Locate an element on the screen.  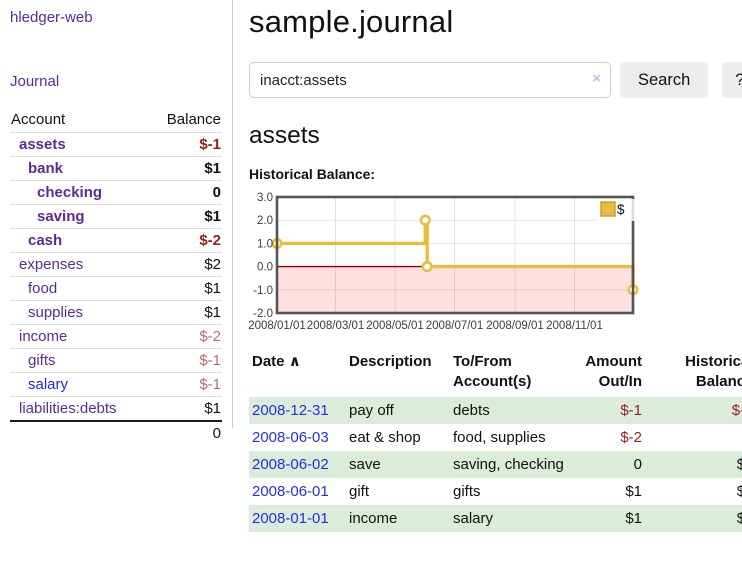
account-name-cell: assets is located at coordinates (79, 145).